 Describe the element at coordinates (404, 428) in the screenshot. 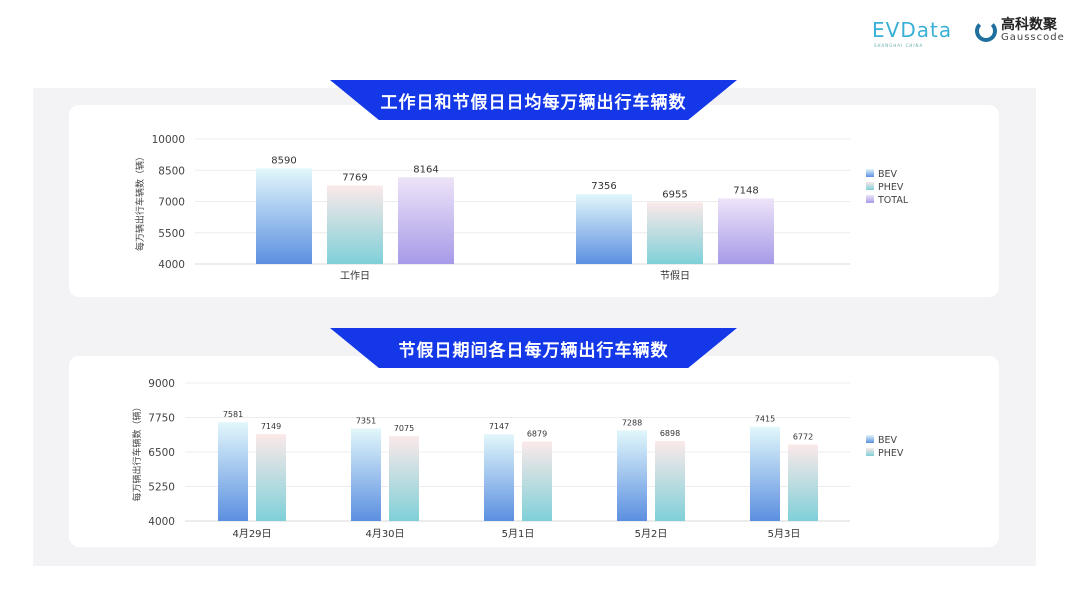

I see `data-label: 7075` at that location.